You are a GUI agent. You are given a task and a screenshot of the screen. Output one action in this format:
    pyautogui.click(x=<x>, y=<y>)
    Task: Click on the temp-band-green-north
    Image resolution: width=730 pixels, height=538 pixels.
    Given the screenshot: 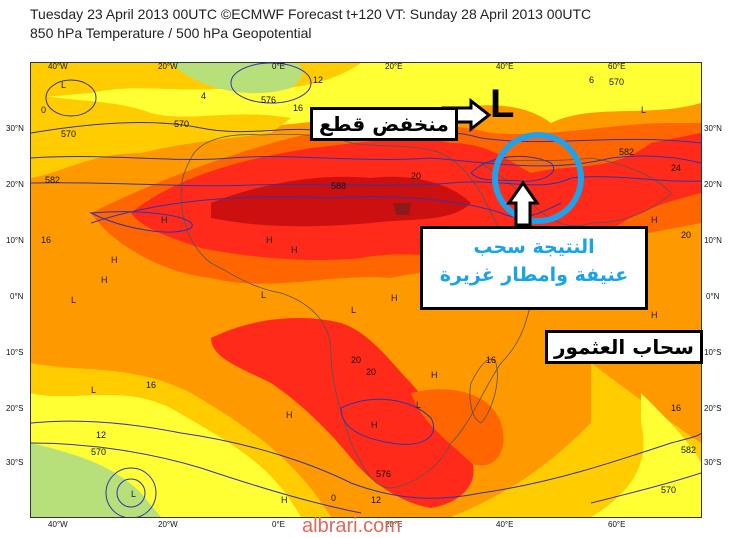 What is the action you would take?
    pyautogui.click(x=237, y=78)
    